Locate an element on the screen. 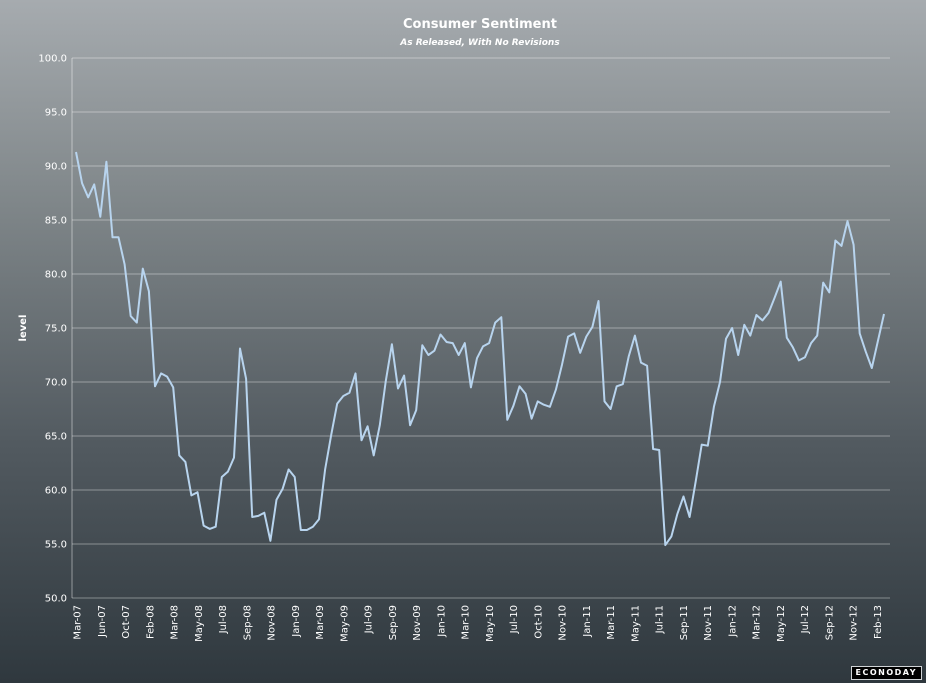 This screenshot has width=926, height=683. x-tick-label: May-11 is located at coordinates (635, 623).